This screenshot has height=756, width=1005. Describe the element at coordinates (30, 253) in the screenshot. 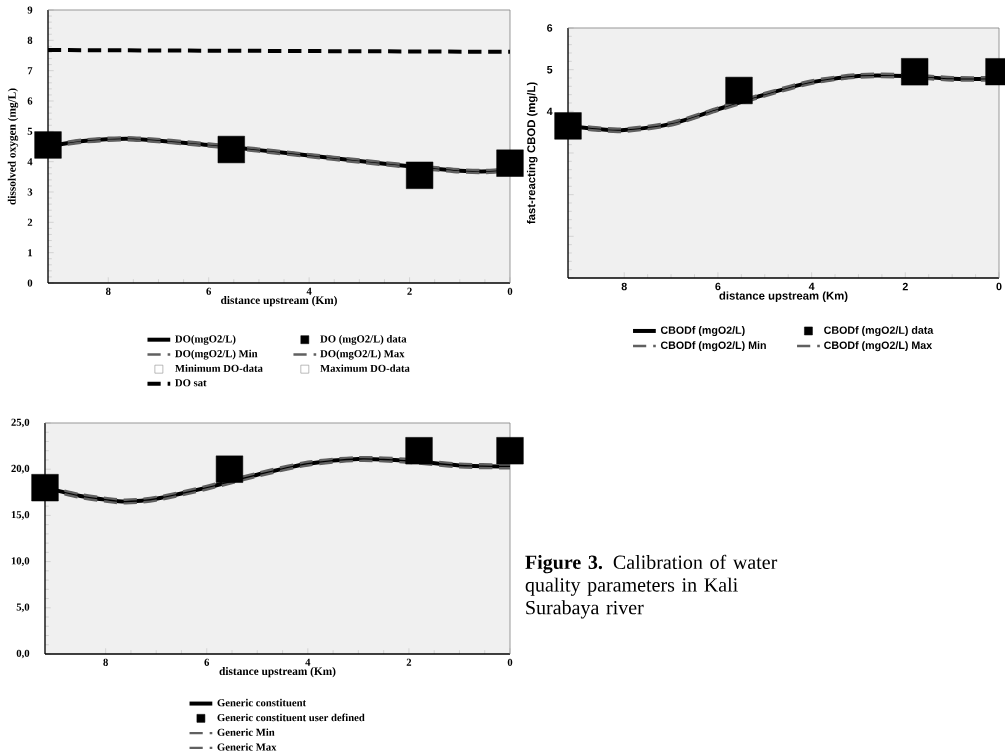

I see `y-tick-label: 1` at that location.